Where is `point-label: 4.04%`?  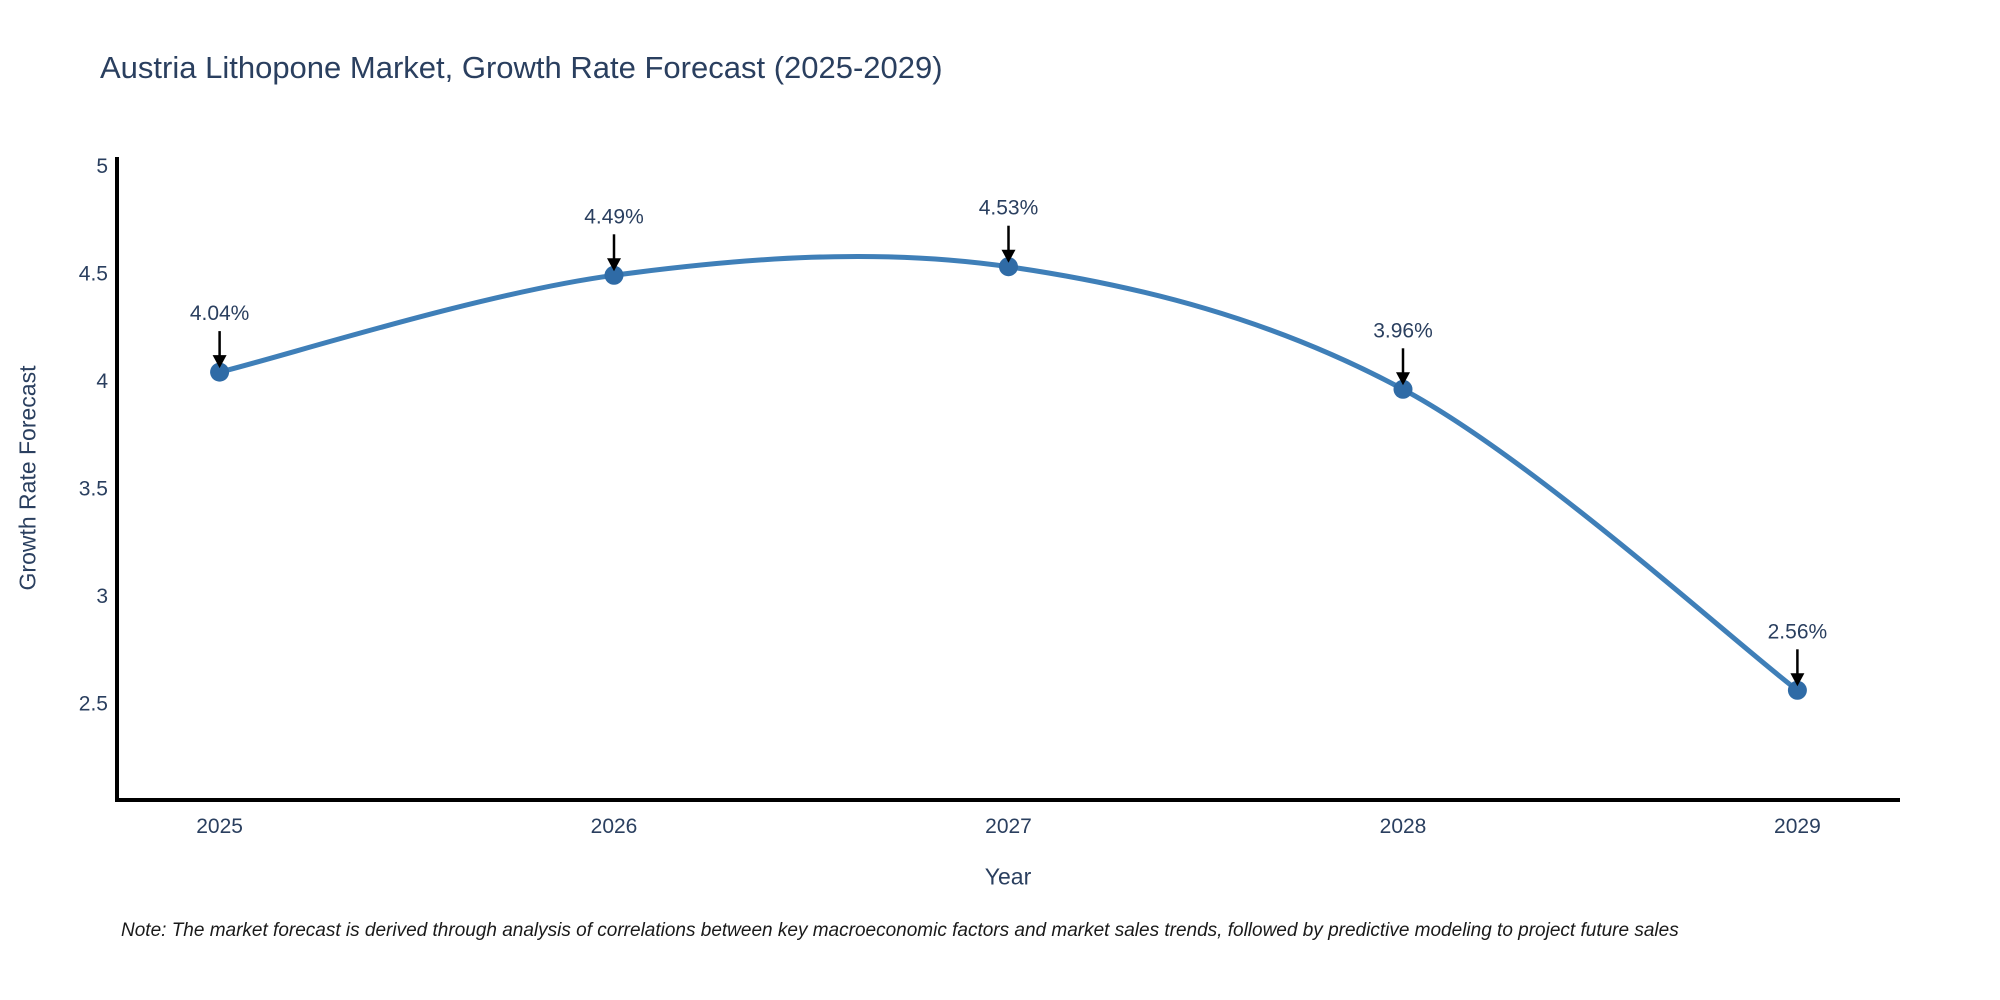 point-label: 4.04% is located at coordinates (220, 313).